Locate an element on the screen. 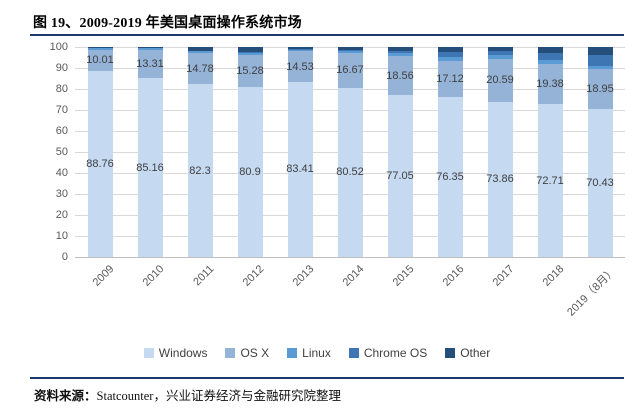 This screenshot has height=412, width=634. data-label: 73.86 is located at coordinates (500, 179).